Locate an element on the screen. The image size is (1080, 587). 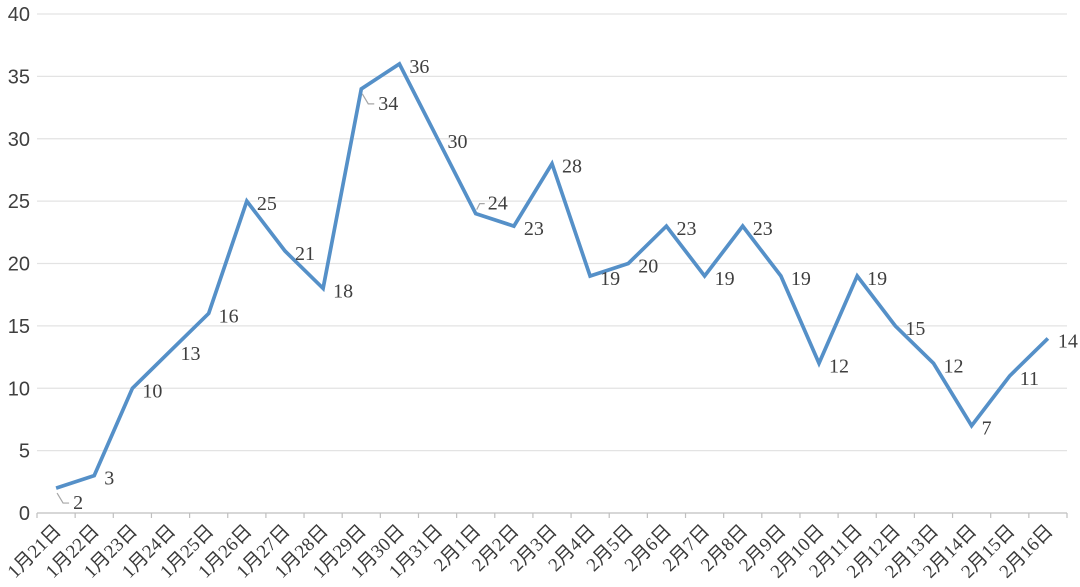
data-point-label: 16 is located at coordinates (229, 316).